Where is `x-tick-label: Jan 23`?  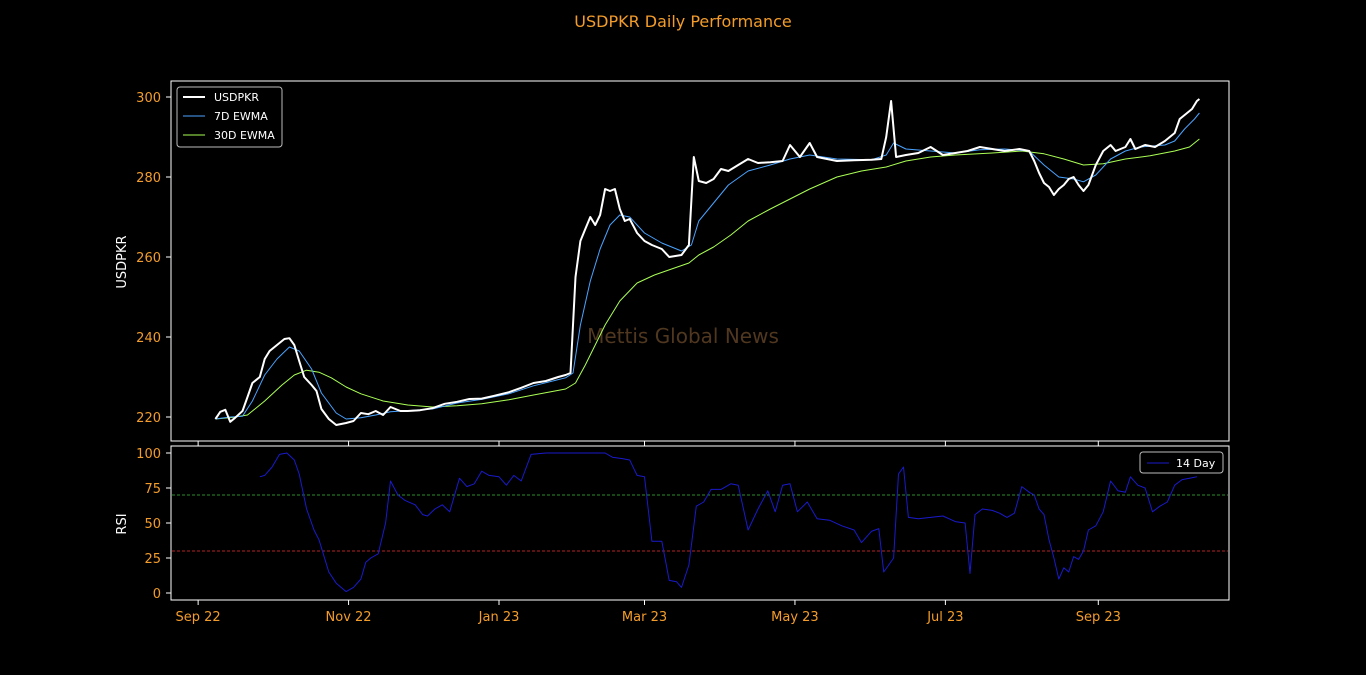 x-tick-label: Jan 23 is located at coordinates (499, 617).